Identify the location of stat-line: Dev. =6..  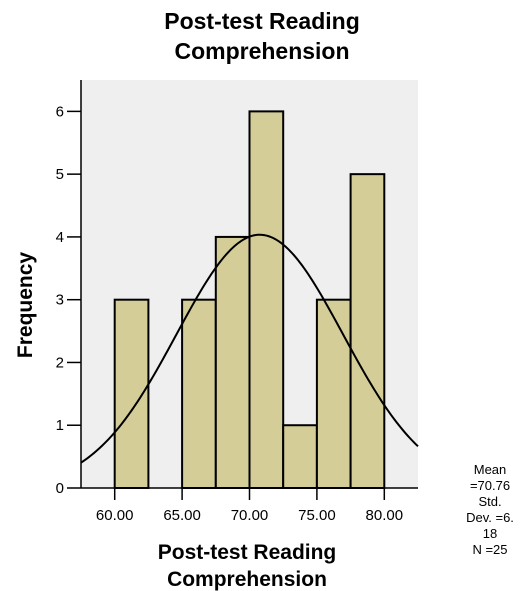
(490, 517).